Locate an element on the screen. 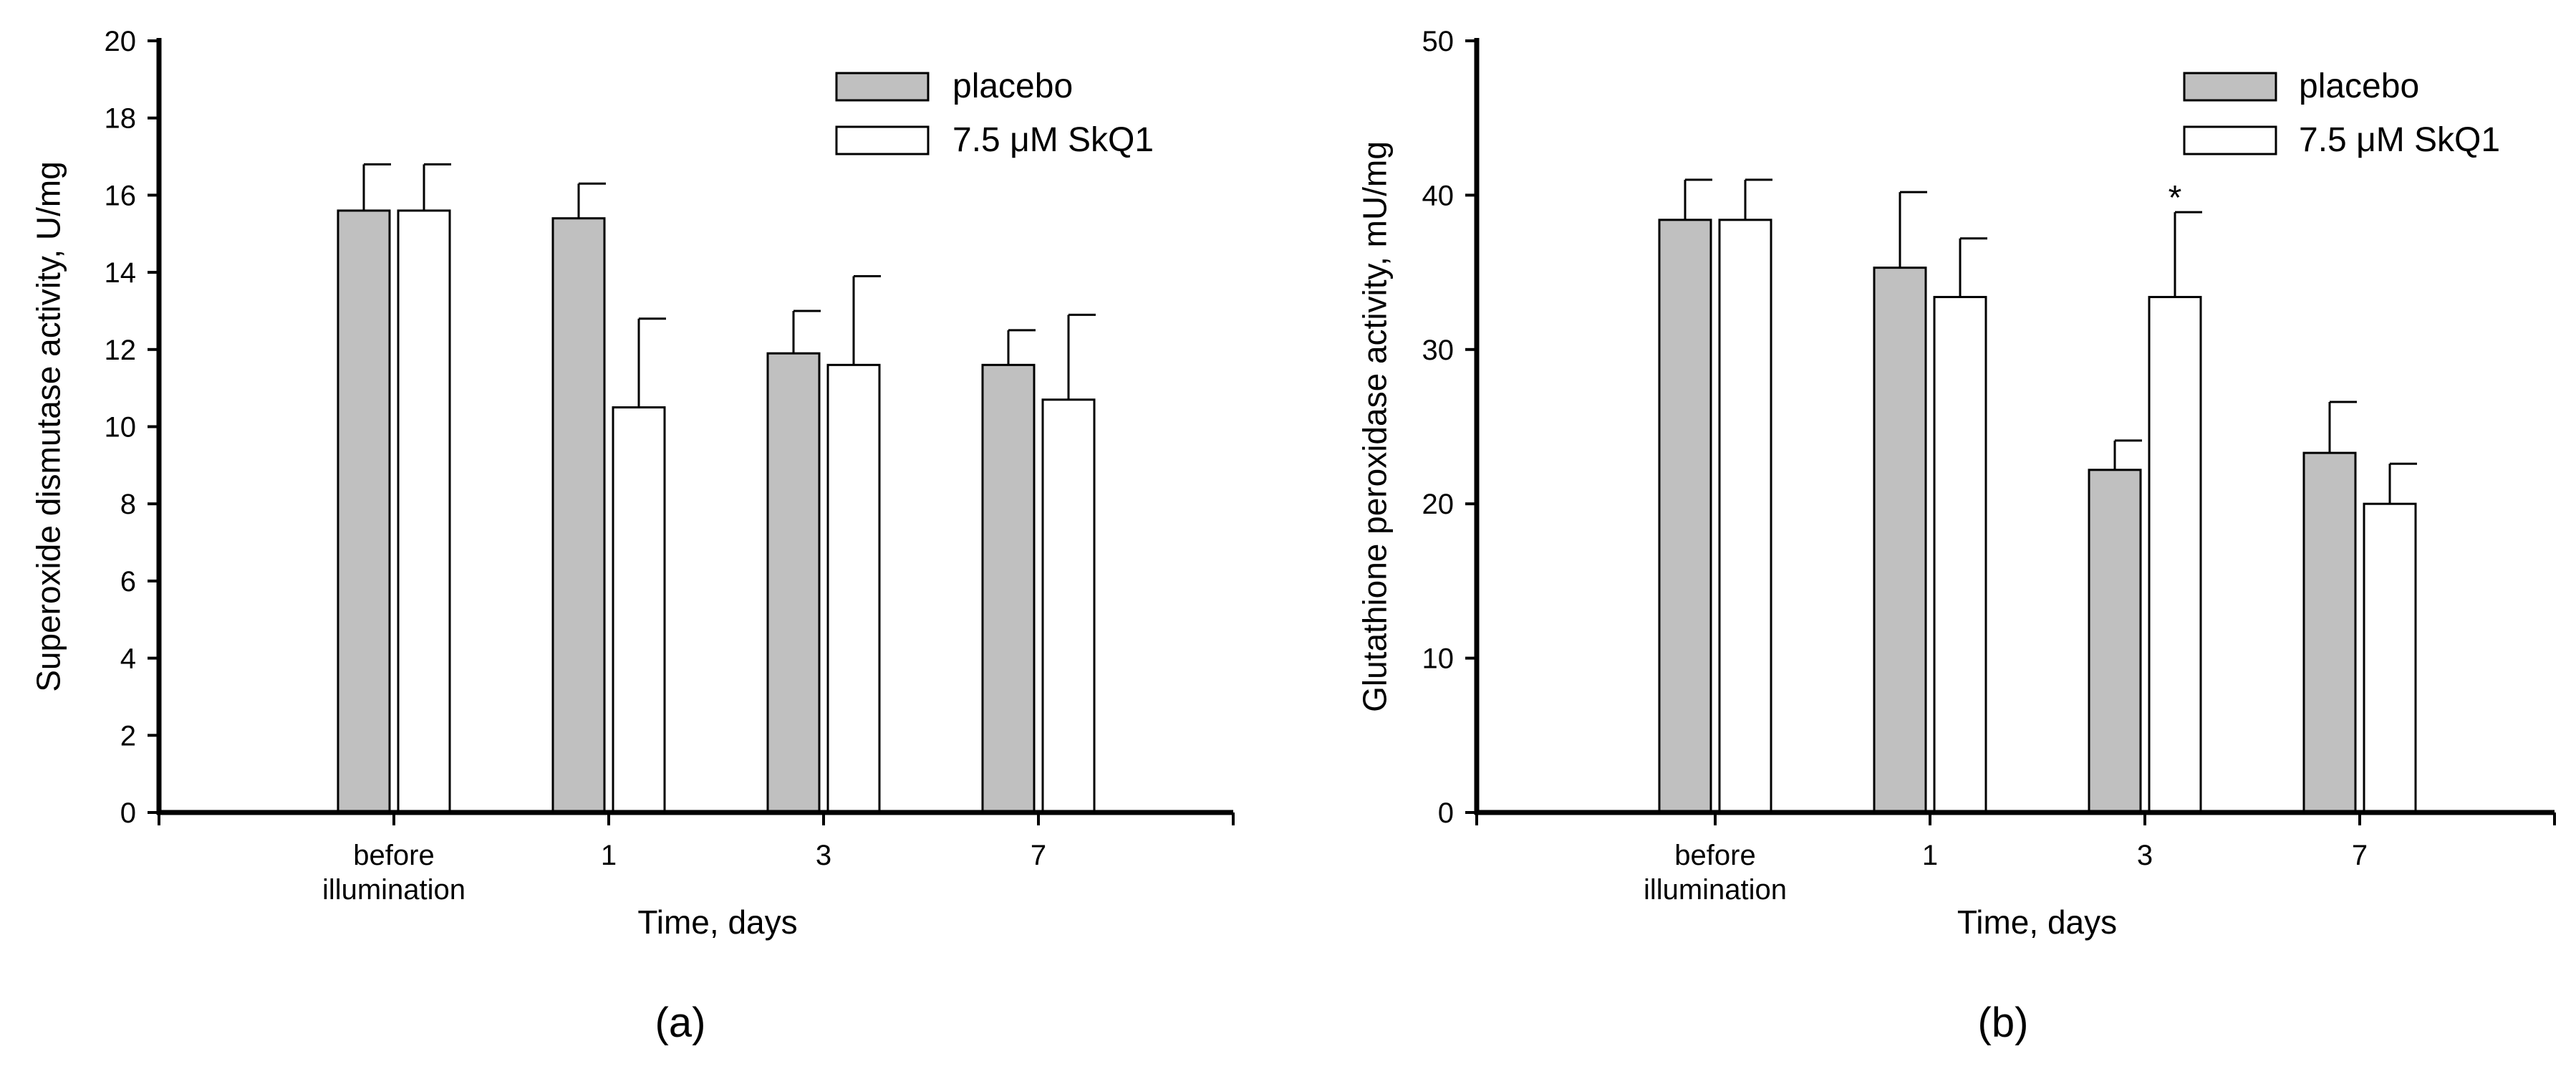  y-tick-label: 4 is located at coordinates (128, 659).